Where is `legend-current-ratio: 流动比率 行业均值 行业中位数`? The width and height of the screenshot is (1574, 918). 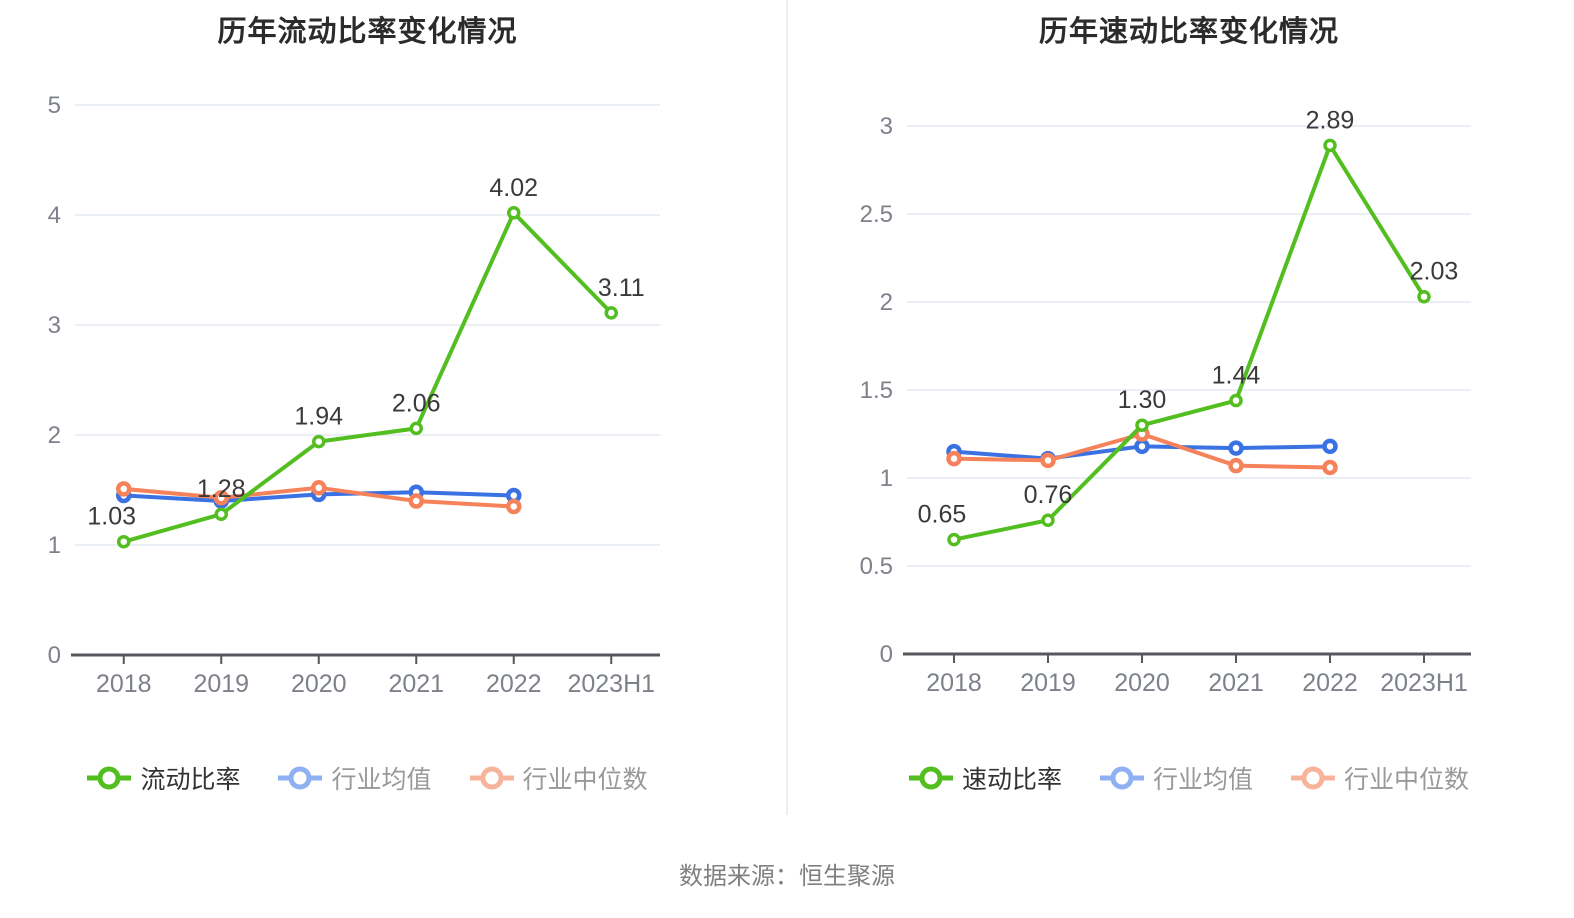 legend-current-ratio: 流动比率 行业均值 行业中位数 is located at coordinates (367, 778).